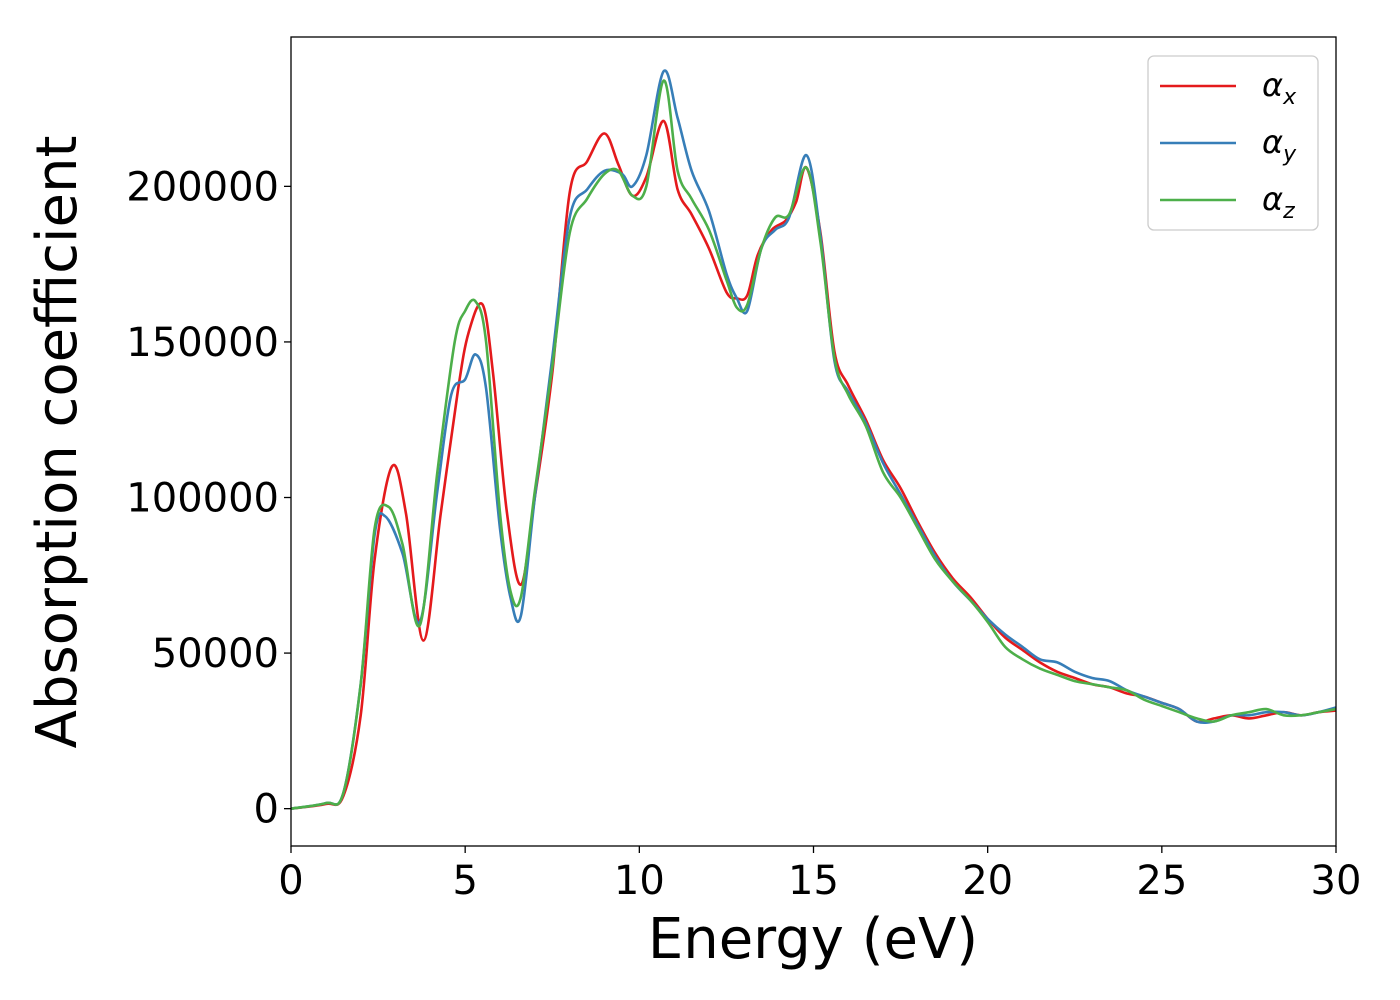 This screenshot has width=1400, height=1000. Describe the element at coordinates (266, 810) in the screenshot. I see `y-tick-label: 0` at that location.